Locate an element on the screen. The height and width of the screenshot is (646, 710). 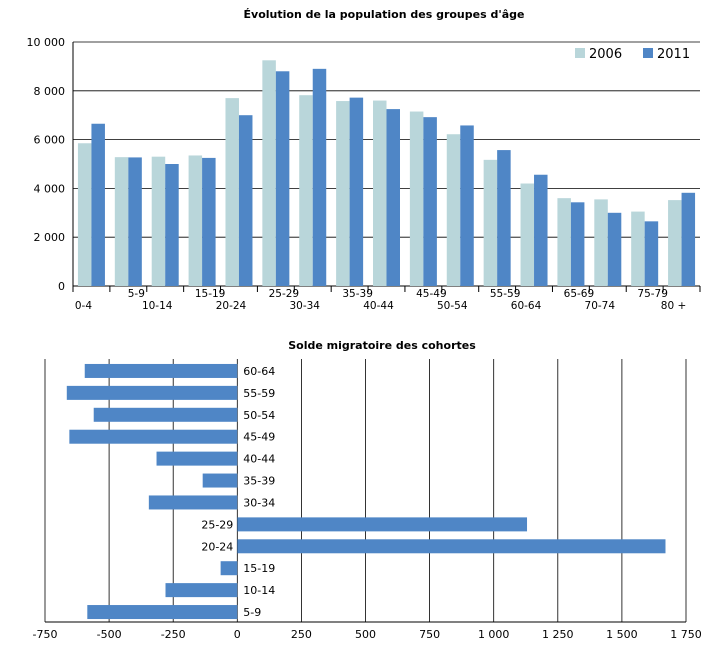
y-tick-label: 4 000 is located at coordinates (50, 188).